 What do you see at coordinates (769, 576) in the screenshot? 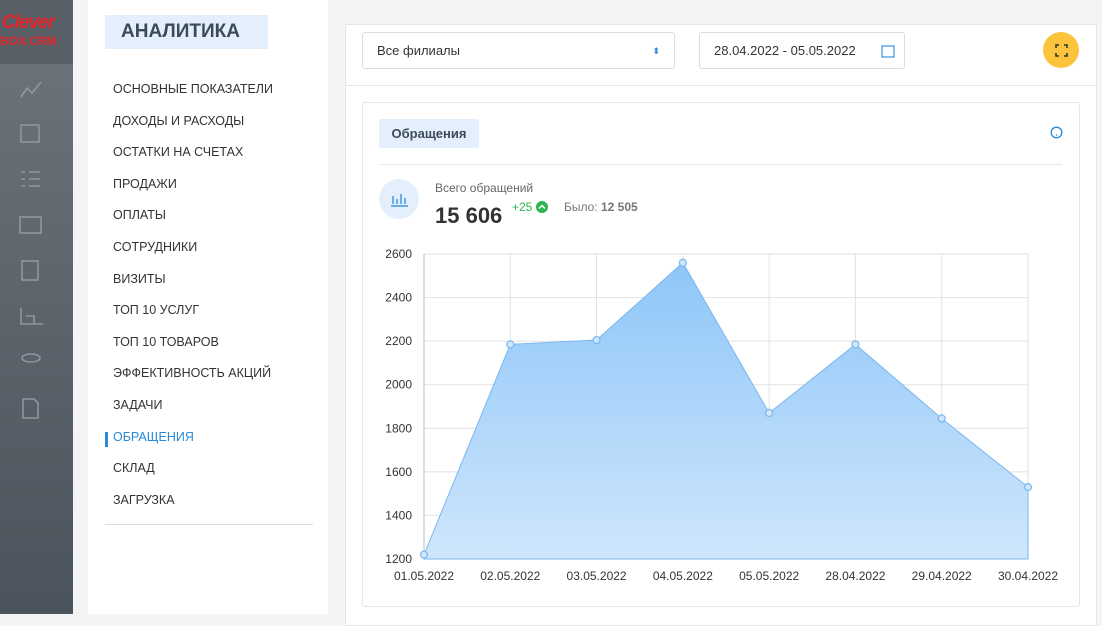
I see `x-tick-label: 05.05.2022` at bounding box center [769, 576].